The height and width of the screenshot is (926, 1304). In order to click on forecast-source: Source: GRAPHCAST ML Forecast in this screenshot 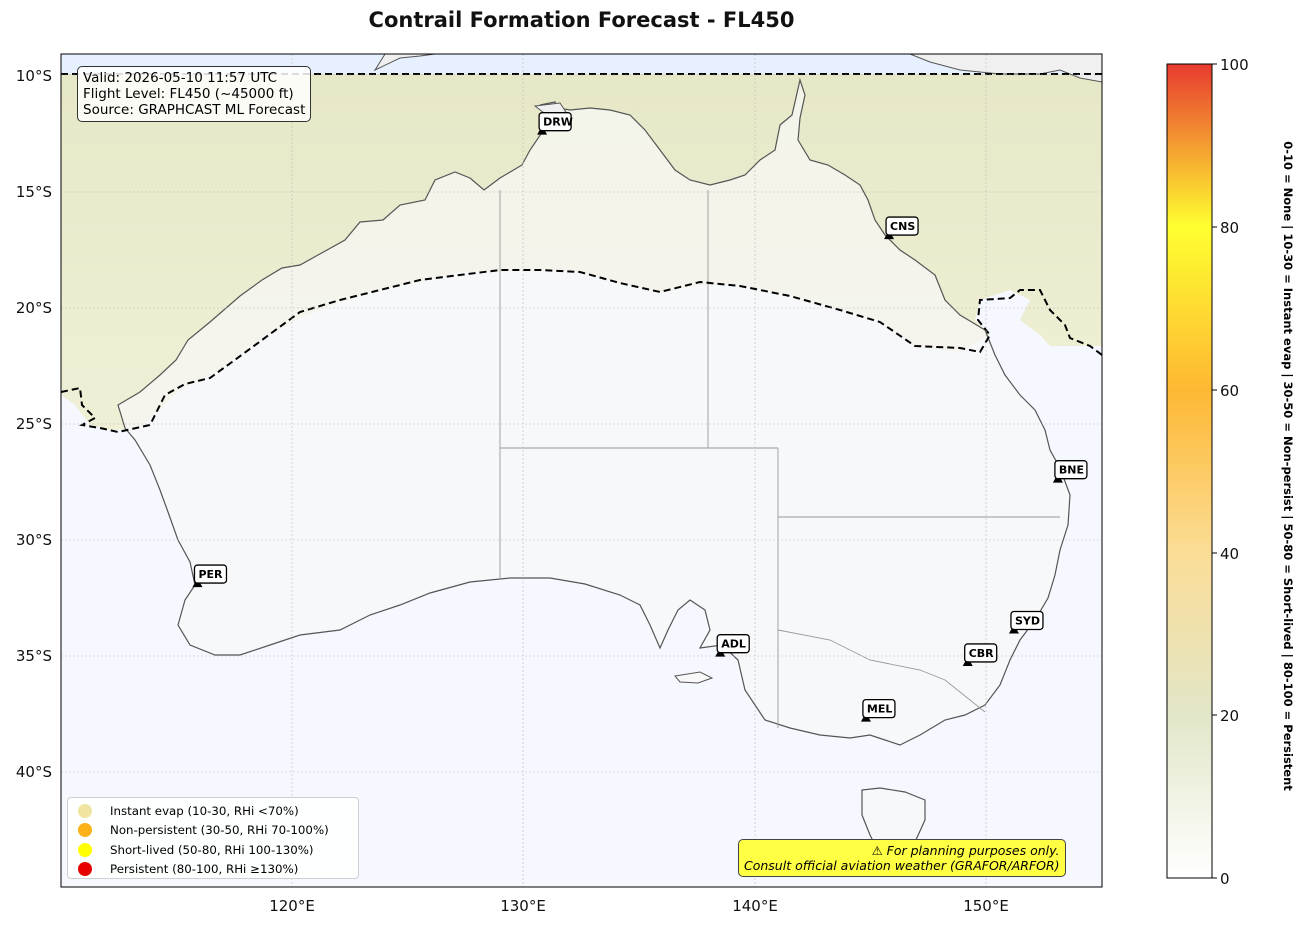, I will do `click(194, 110)`.